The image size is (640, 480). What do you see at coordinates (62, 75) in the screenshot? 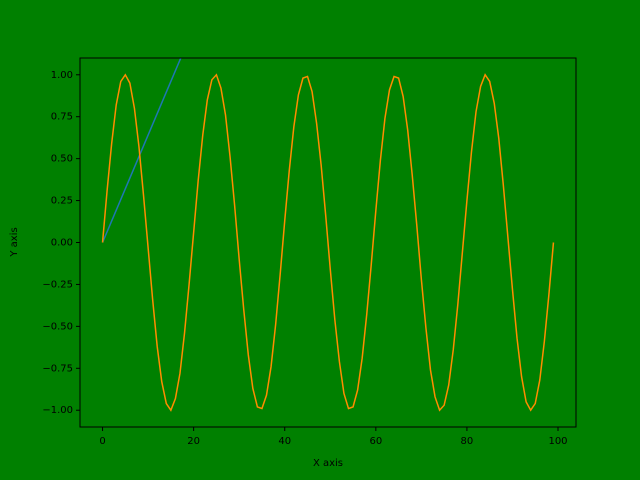
I see `y-tick-label: 1.00` at bounding box center [62, 75].